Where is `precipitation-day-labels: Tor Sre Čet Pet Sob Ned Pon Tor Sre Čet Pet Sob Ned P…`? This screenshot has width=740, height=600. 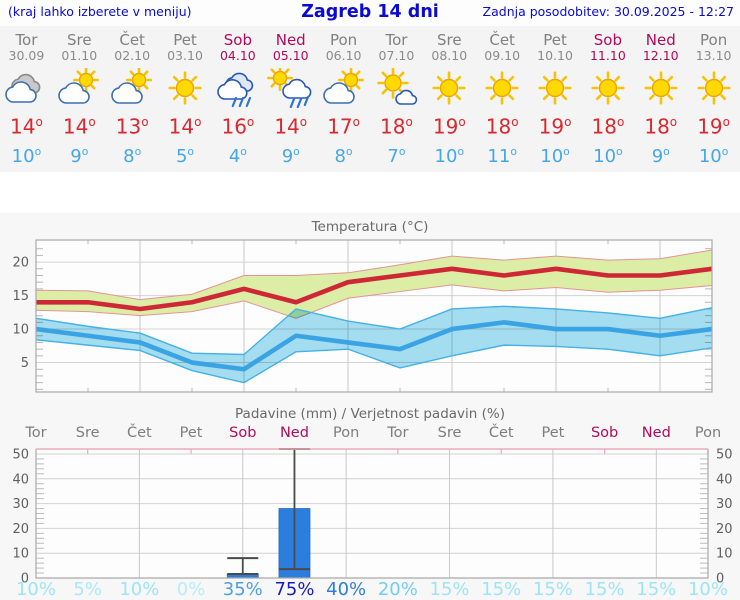 precipitation-day-labels: Tor Sre Čet Pet Sob Ned Pon Tor Sre Čet Pet Sob Ned P… is located at coordinates (370, 434).